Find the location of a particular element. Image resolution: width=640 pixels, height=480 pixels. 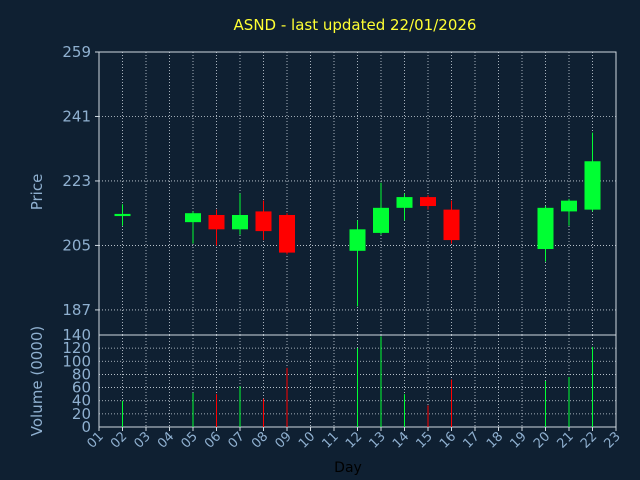

price-tick-label-241: 241 is located at coordinates (76, 116).